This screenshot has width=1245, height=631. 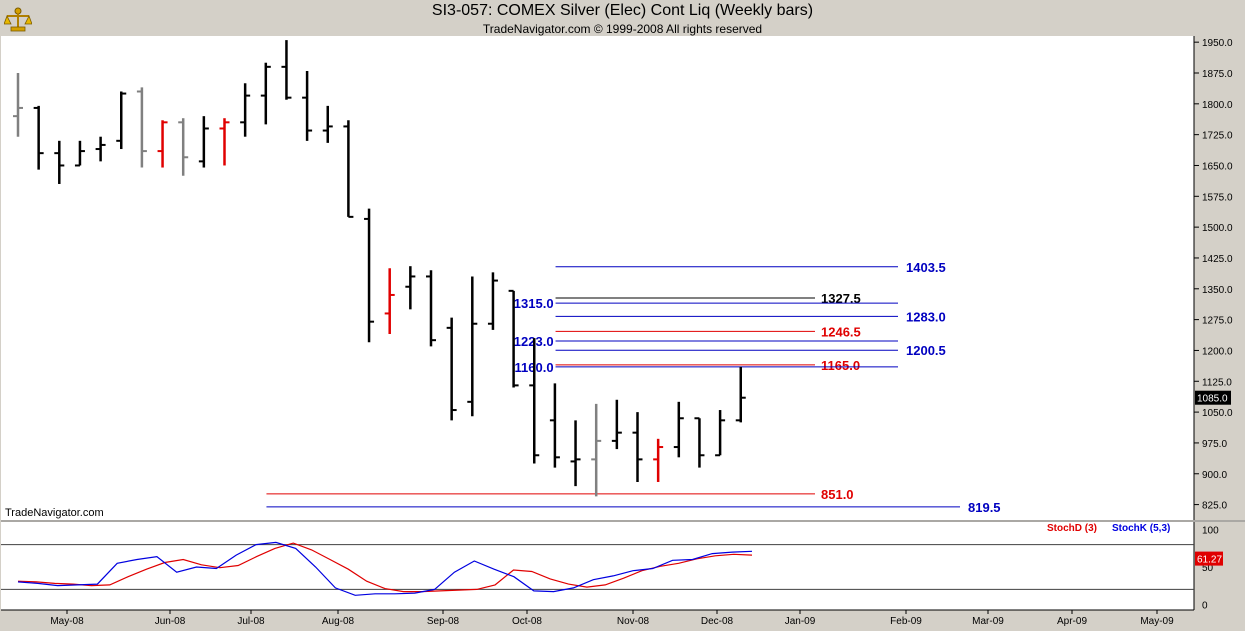 I want to click on price-tick-label: 1725.0, so click(x=1217, y=136).